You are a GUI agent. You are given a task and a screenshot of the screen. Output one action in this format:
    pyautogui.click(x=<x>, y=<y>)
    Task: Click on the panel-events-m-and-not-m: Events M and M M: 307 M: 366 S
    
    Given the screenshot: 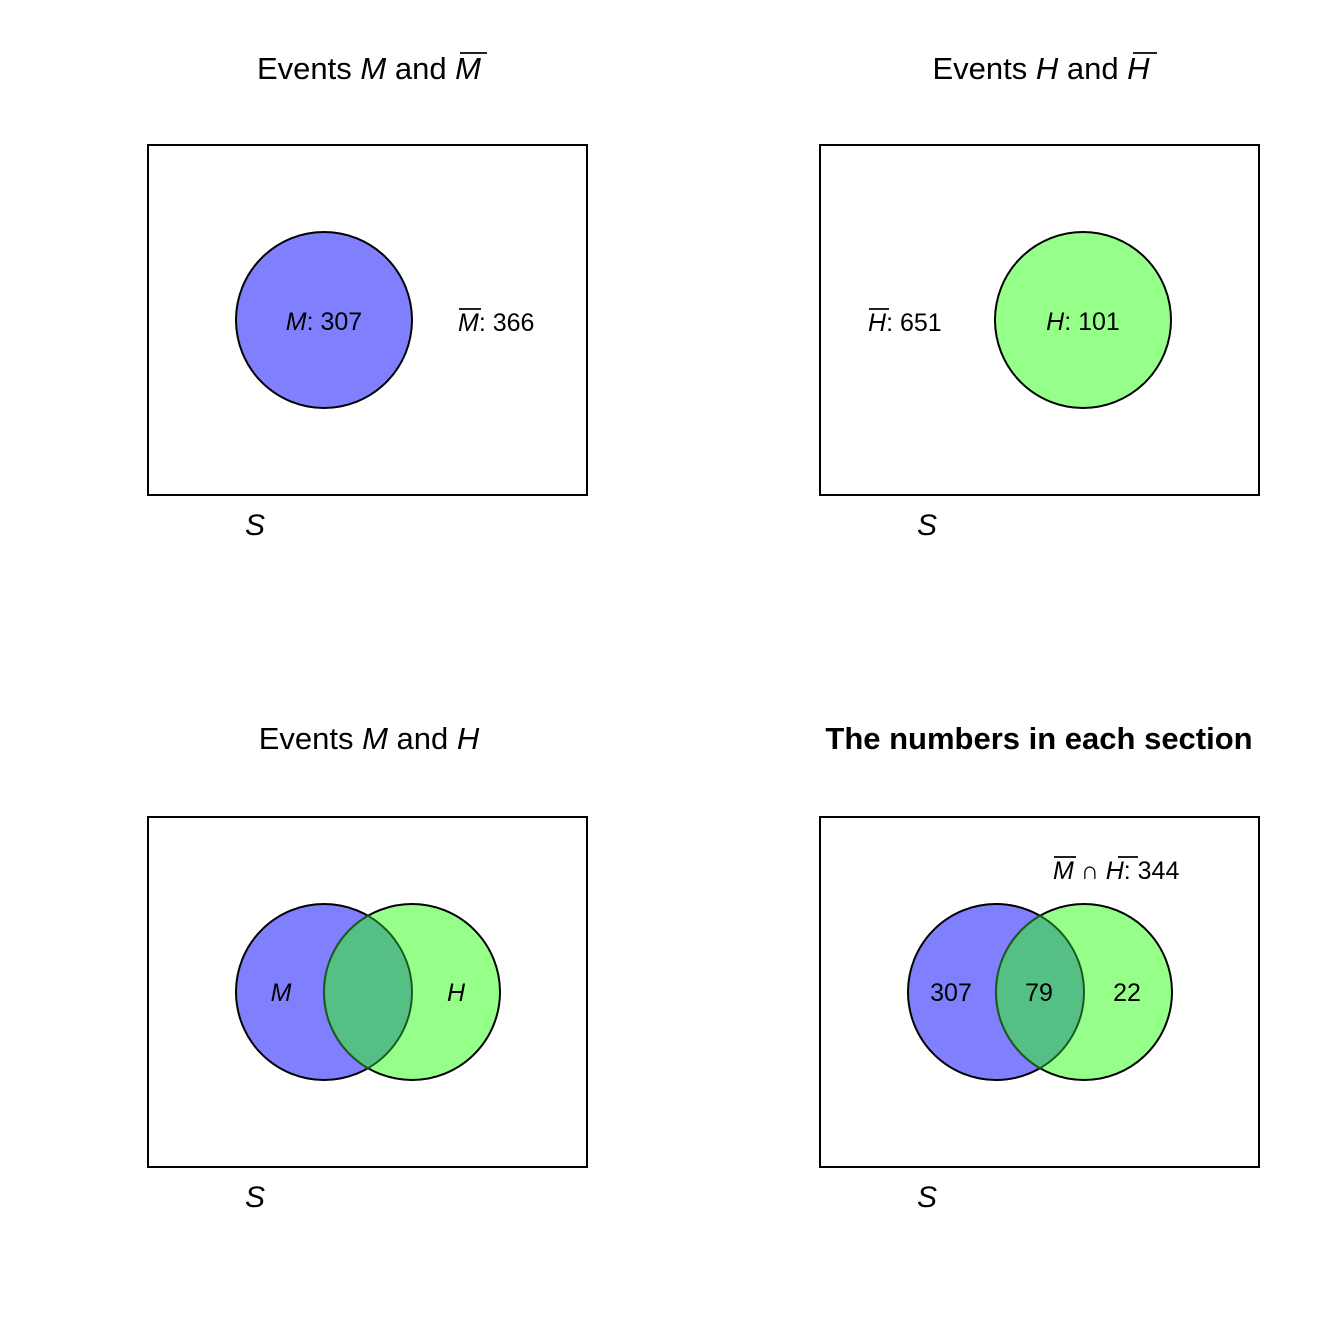 What is the action you would take?
    pyautogui.click(x=367, y=296)
    